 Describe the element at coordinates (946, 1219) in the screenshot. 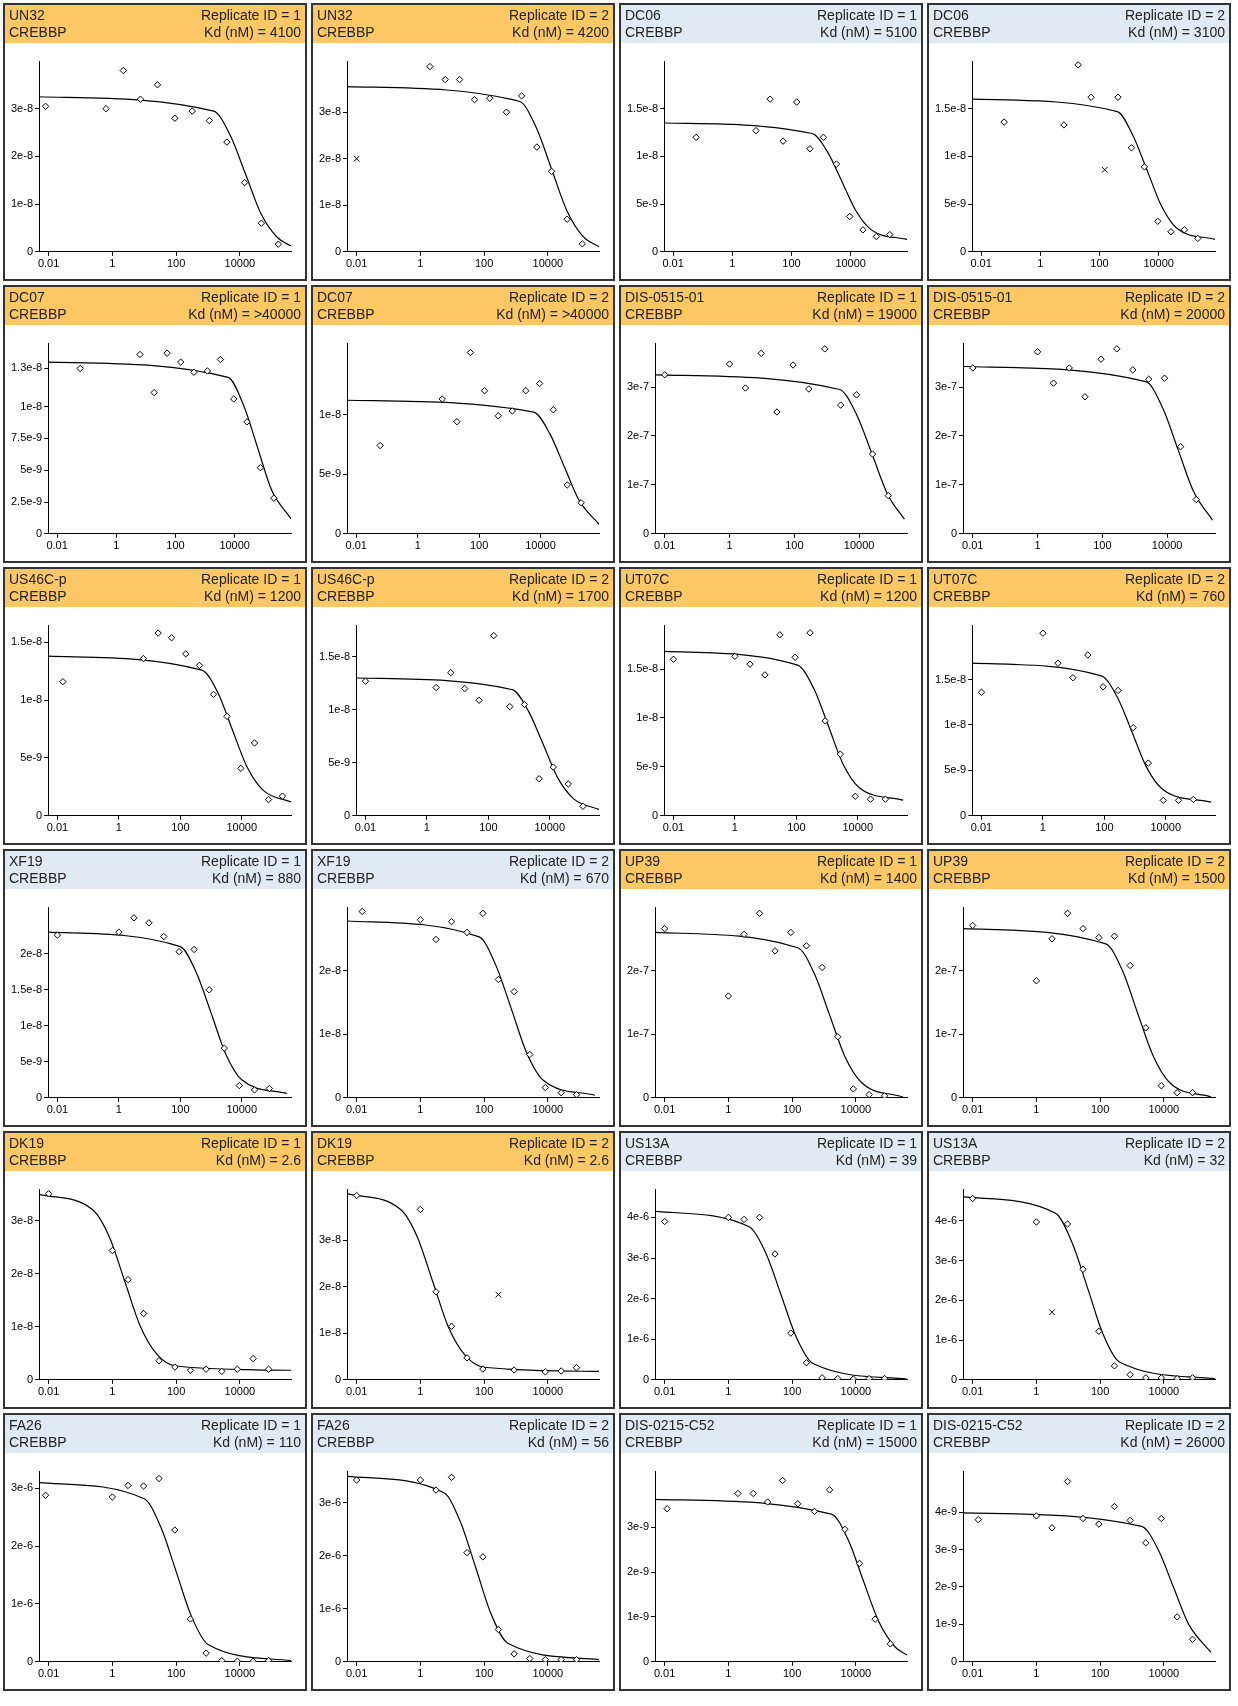

I see `y-tick-label: 4e-6` at that location.